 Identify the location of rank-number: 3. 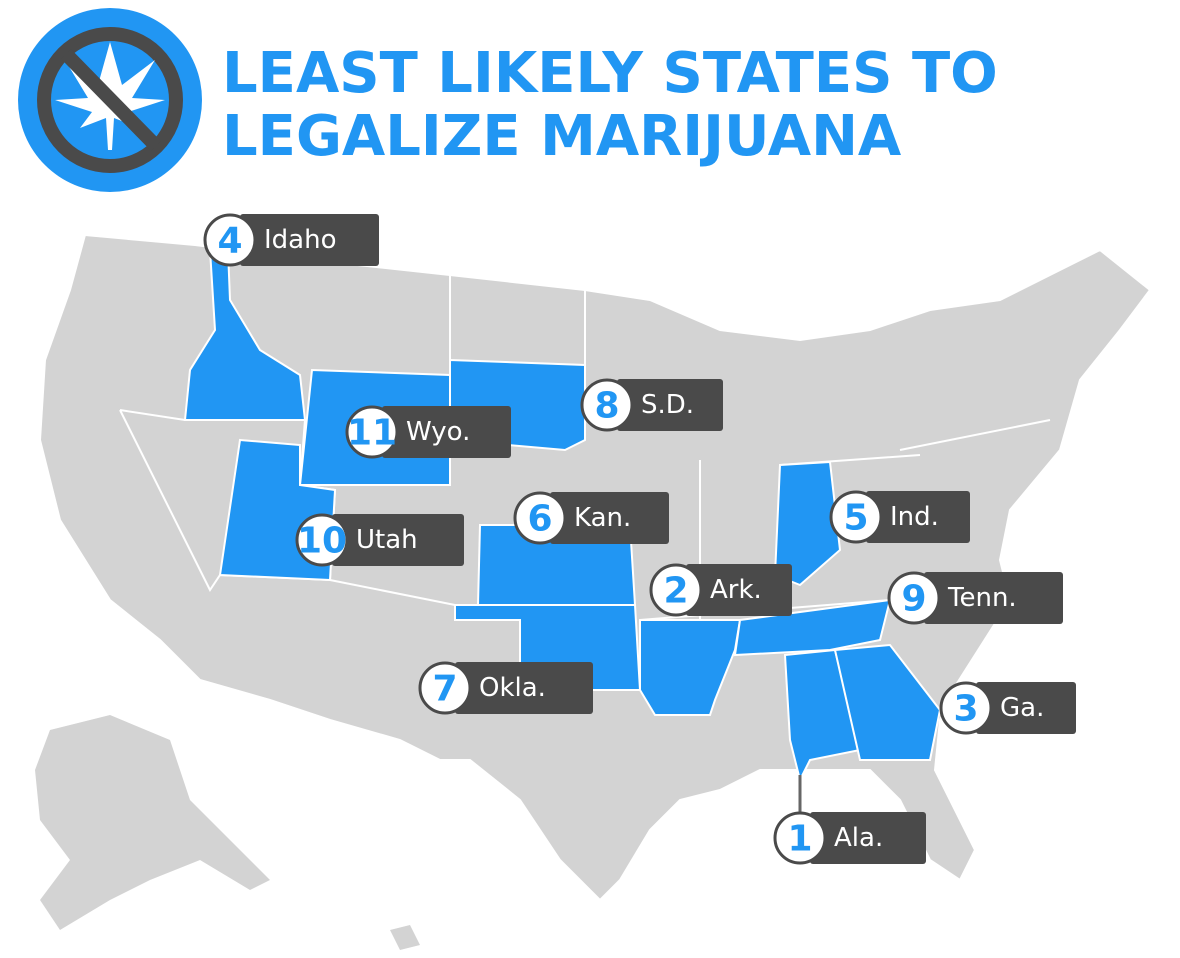
(965, 709).